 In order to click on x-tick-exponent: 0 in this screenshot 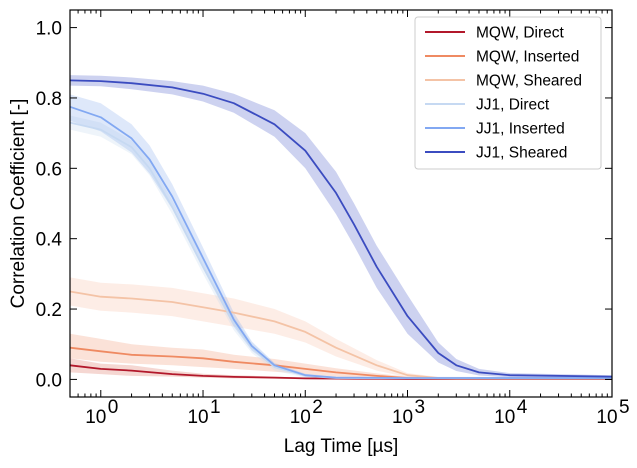, I will do `click(113, 407)`.